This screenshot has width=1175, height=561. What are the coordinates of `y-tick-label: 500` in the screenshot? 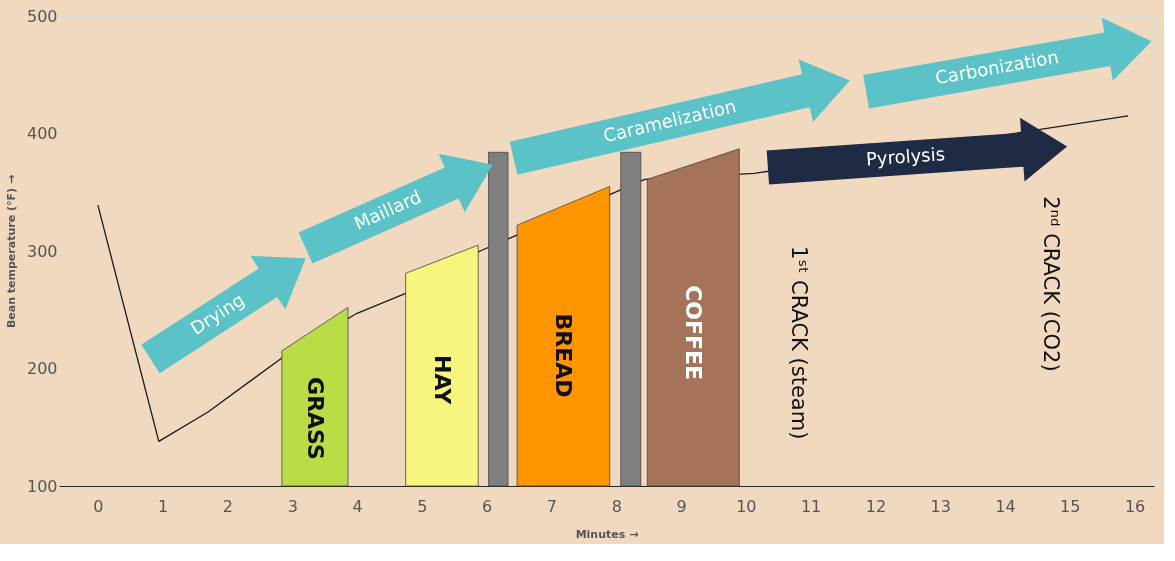 It's located at (42, 16).